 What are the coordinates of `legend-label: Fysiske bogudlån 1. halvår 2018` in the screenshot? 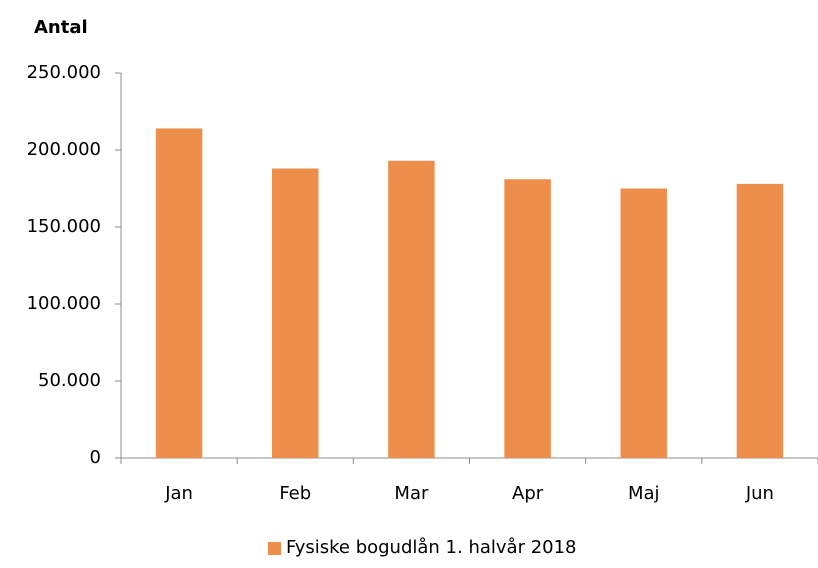 It's located at (431, 547).